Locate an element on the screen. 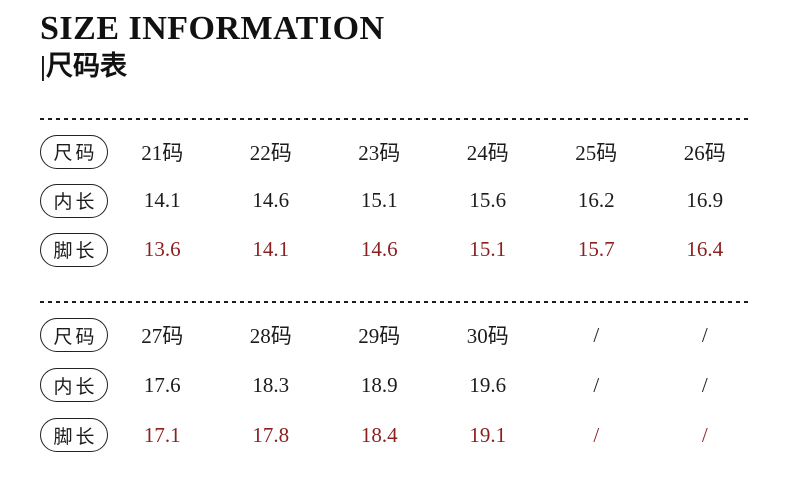 The width and height of the screenshot is (790, 477). table-cell: 26码 is located at coordinates (704, 152).